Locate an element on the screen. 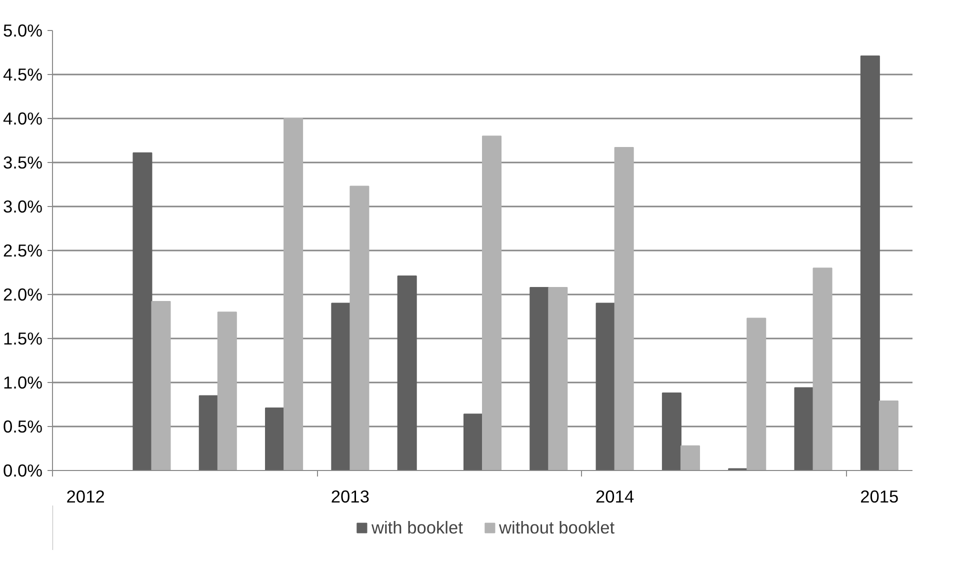 Image resolution: width=955 pixels, height=581 pixels. y-tick-label: 1.5% is located at coordinates (23, 338).